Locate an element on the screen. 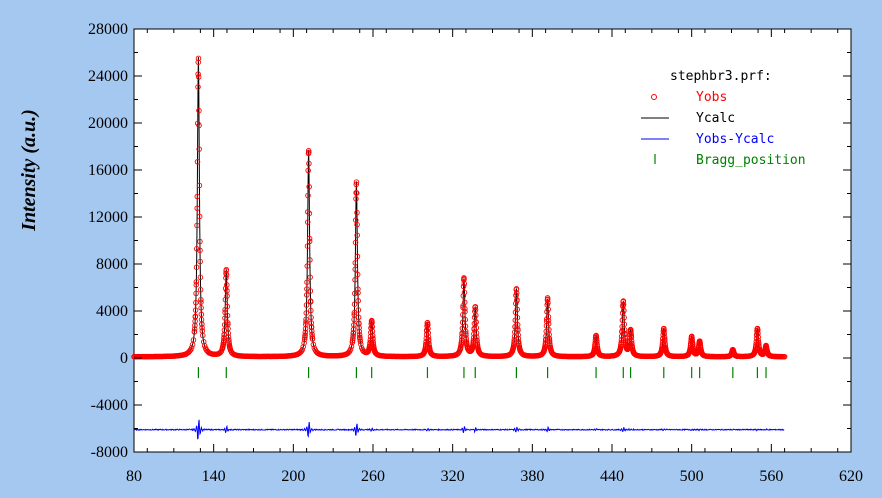  x-tick-label: 620 is located at coordinates (851, 476).